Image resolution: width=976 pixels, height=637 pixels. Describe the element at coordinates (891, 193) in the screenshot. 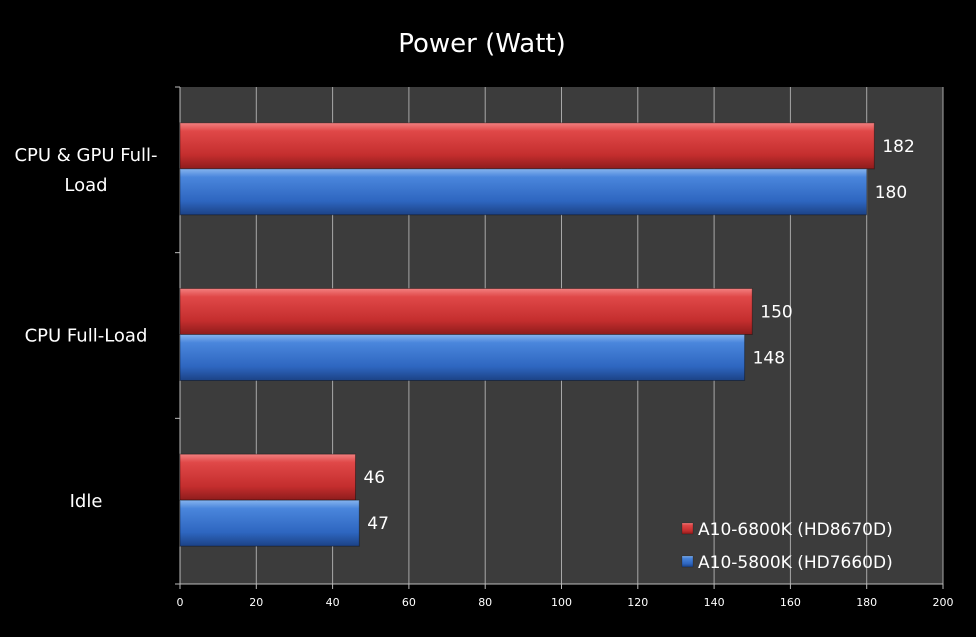

I see `data-label: 180` at that location.